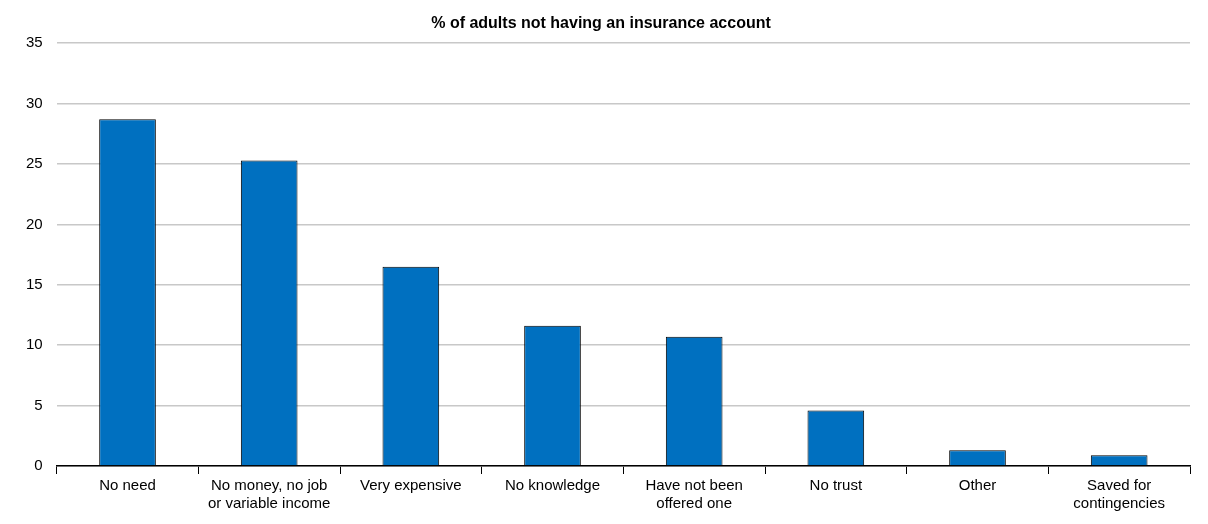 The width and height of the screenshot is (1208, 524). What do you see at coordinates (38, 465) in the screenshot?
I see `y-tick-label: 0` at bounding box center [38, 465].